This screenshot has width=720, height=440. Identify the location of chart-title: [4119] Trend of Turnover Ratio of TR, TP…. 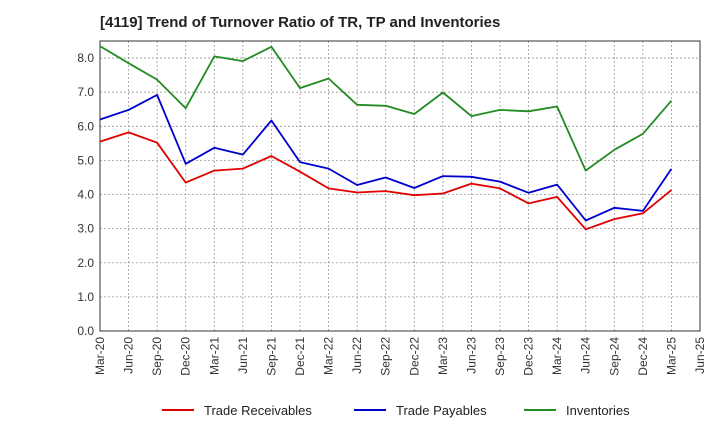
(300, 22).